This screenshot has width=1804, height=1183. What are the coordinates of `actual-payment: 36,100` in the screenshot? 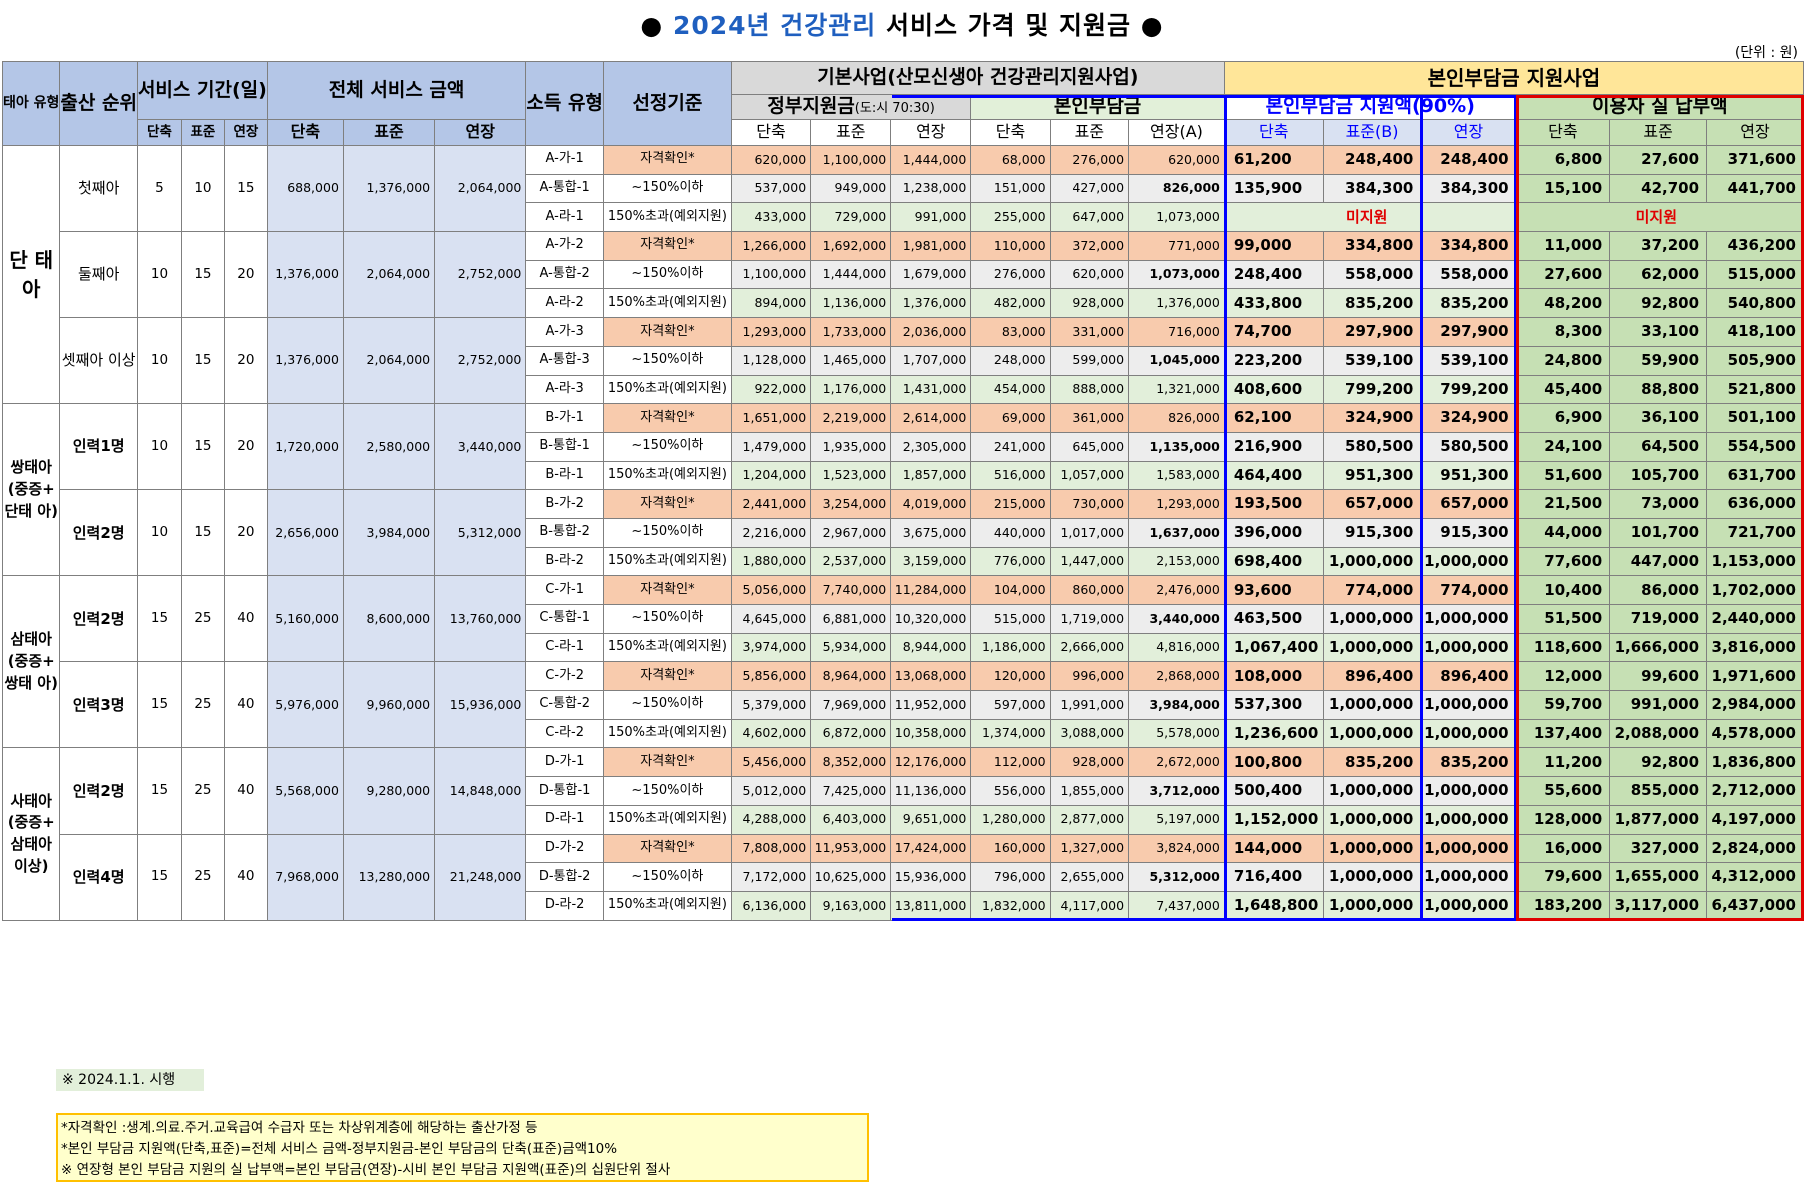 It's located at (1658, 418).